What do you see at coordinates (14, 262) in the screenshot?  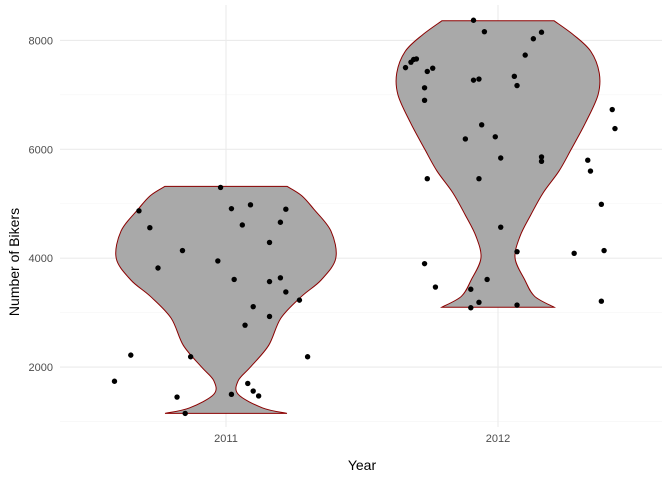 I see `y-axis-title: Number of Bikers` at bounding box center [14, 262].